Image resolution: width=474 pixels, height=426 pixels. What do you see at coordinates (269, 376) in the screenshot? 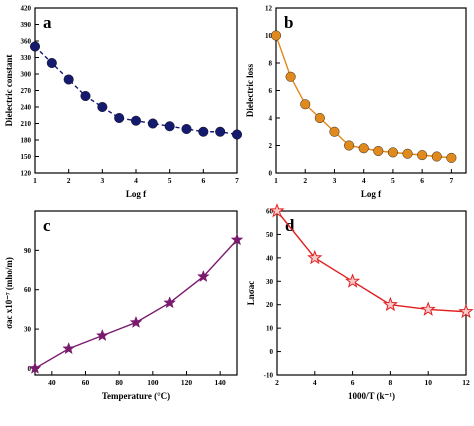
I see `y-tick-label: -10` at bounding box center [269, 376].